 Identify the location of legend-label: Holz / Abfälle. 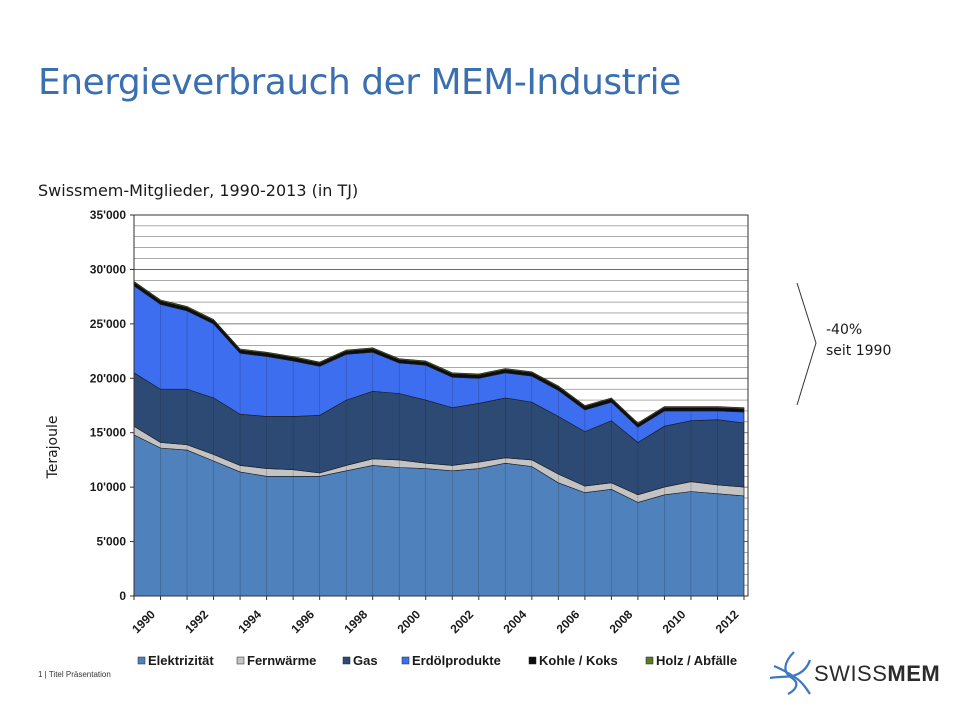
(696, 660).